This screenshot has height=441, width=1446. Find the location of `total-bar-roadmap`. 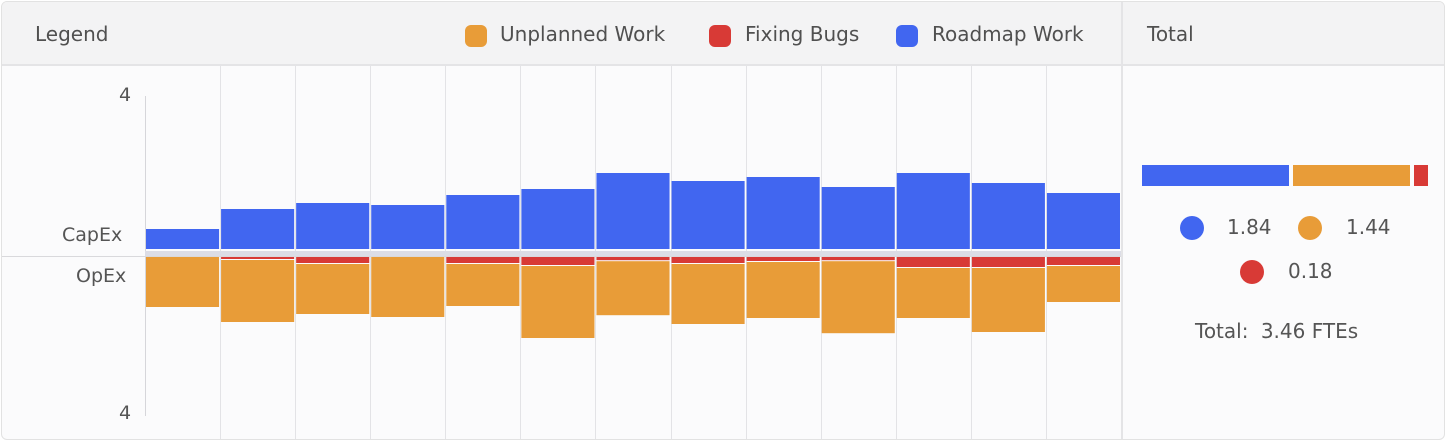

total-bar-roadmap is located at coordinates (1215, 175).